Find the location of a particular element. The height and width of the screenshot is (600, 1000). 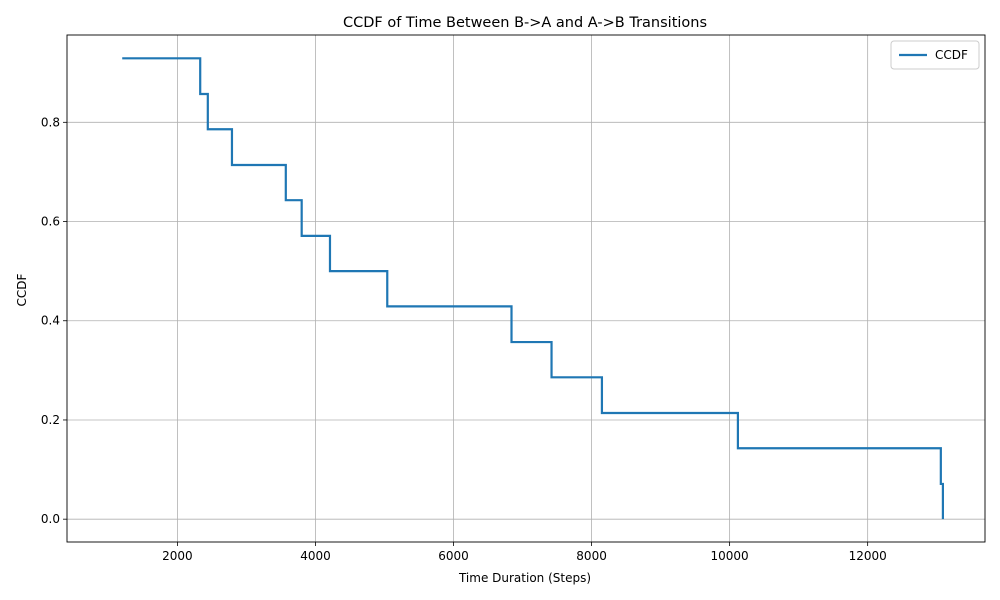

x-tick-label: 6000 is located at coordinates (453, 556).